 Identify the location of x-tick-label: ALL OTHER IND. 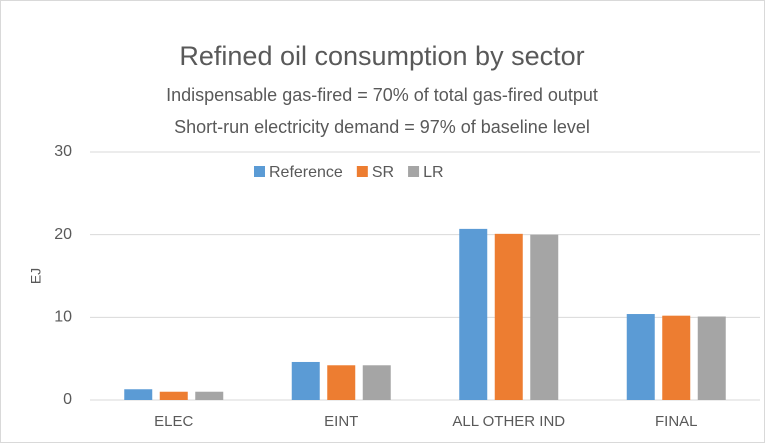
(508, 421).